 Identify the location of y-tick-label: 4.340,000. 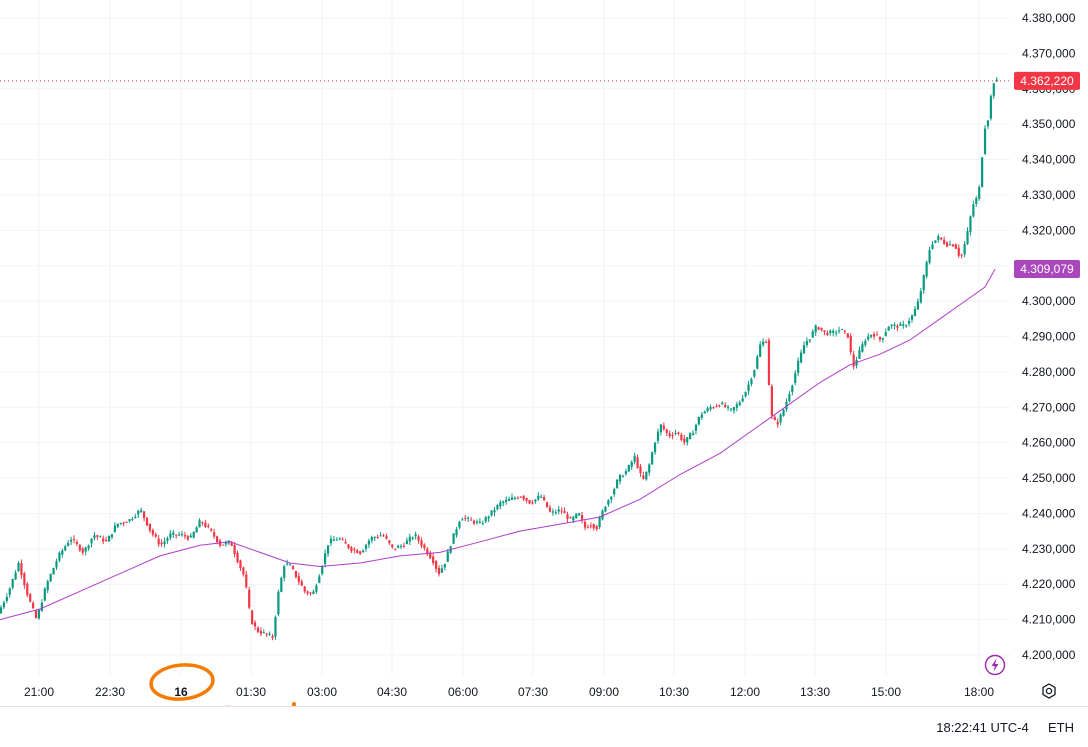
(1049, 160).